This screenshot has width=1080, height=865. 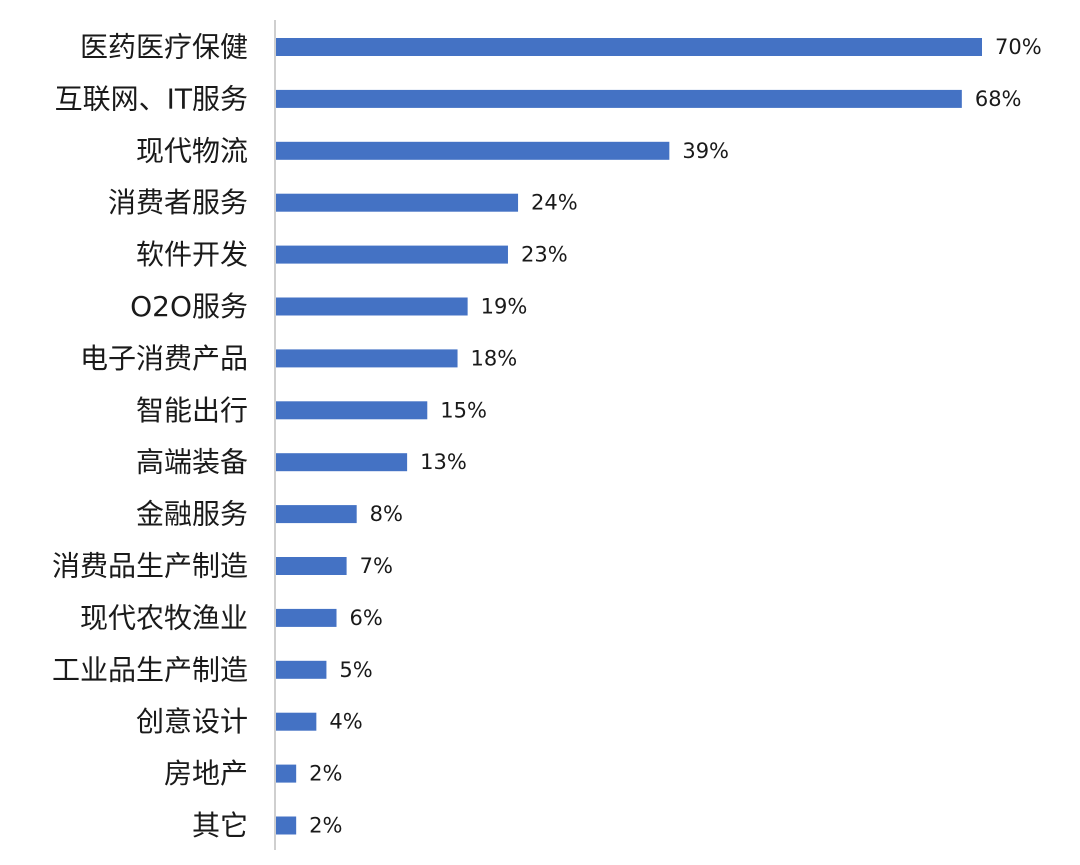 I want to click on data-label: 18%, so click(x=494, y=358).